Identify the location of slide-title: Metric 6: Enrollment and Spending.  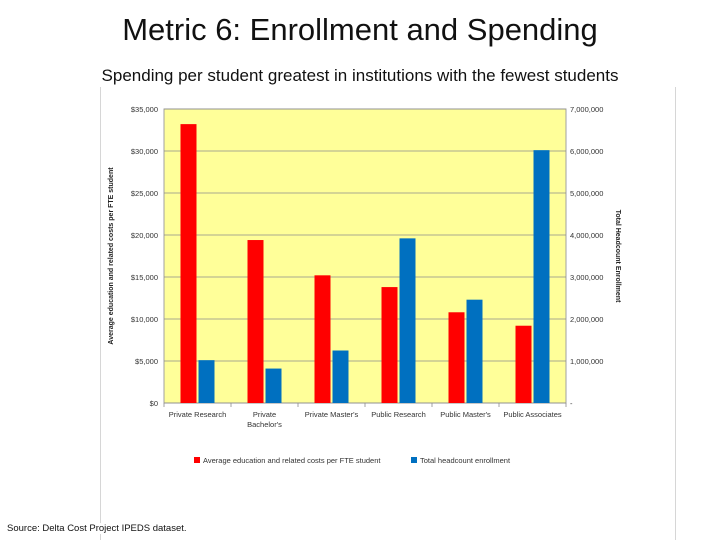
(360, 29).